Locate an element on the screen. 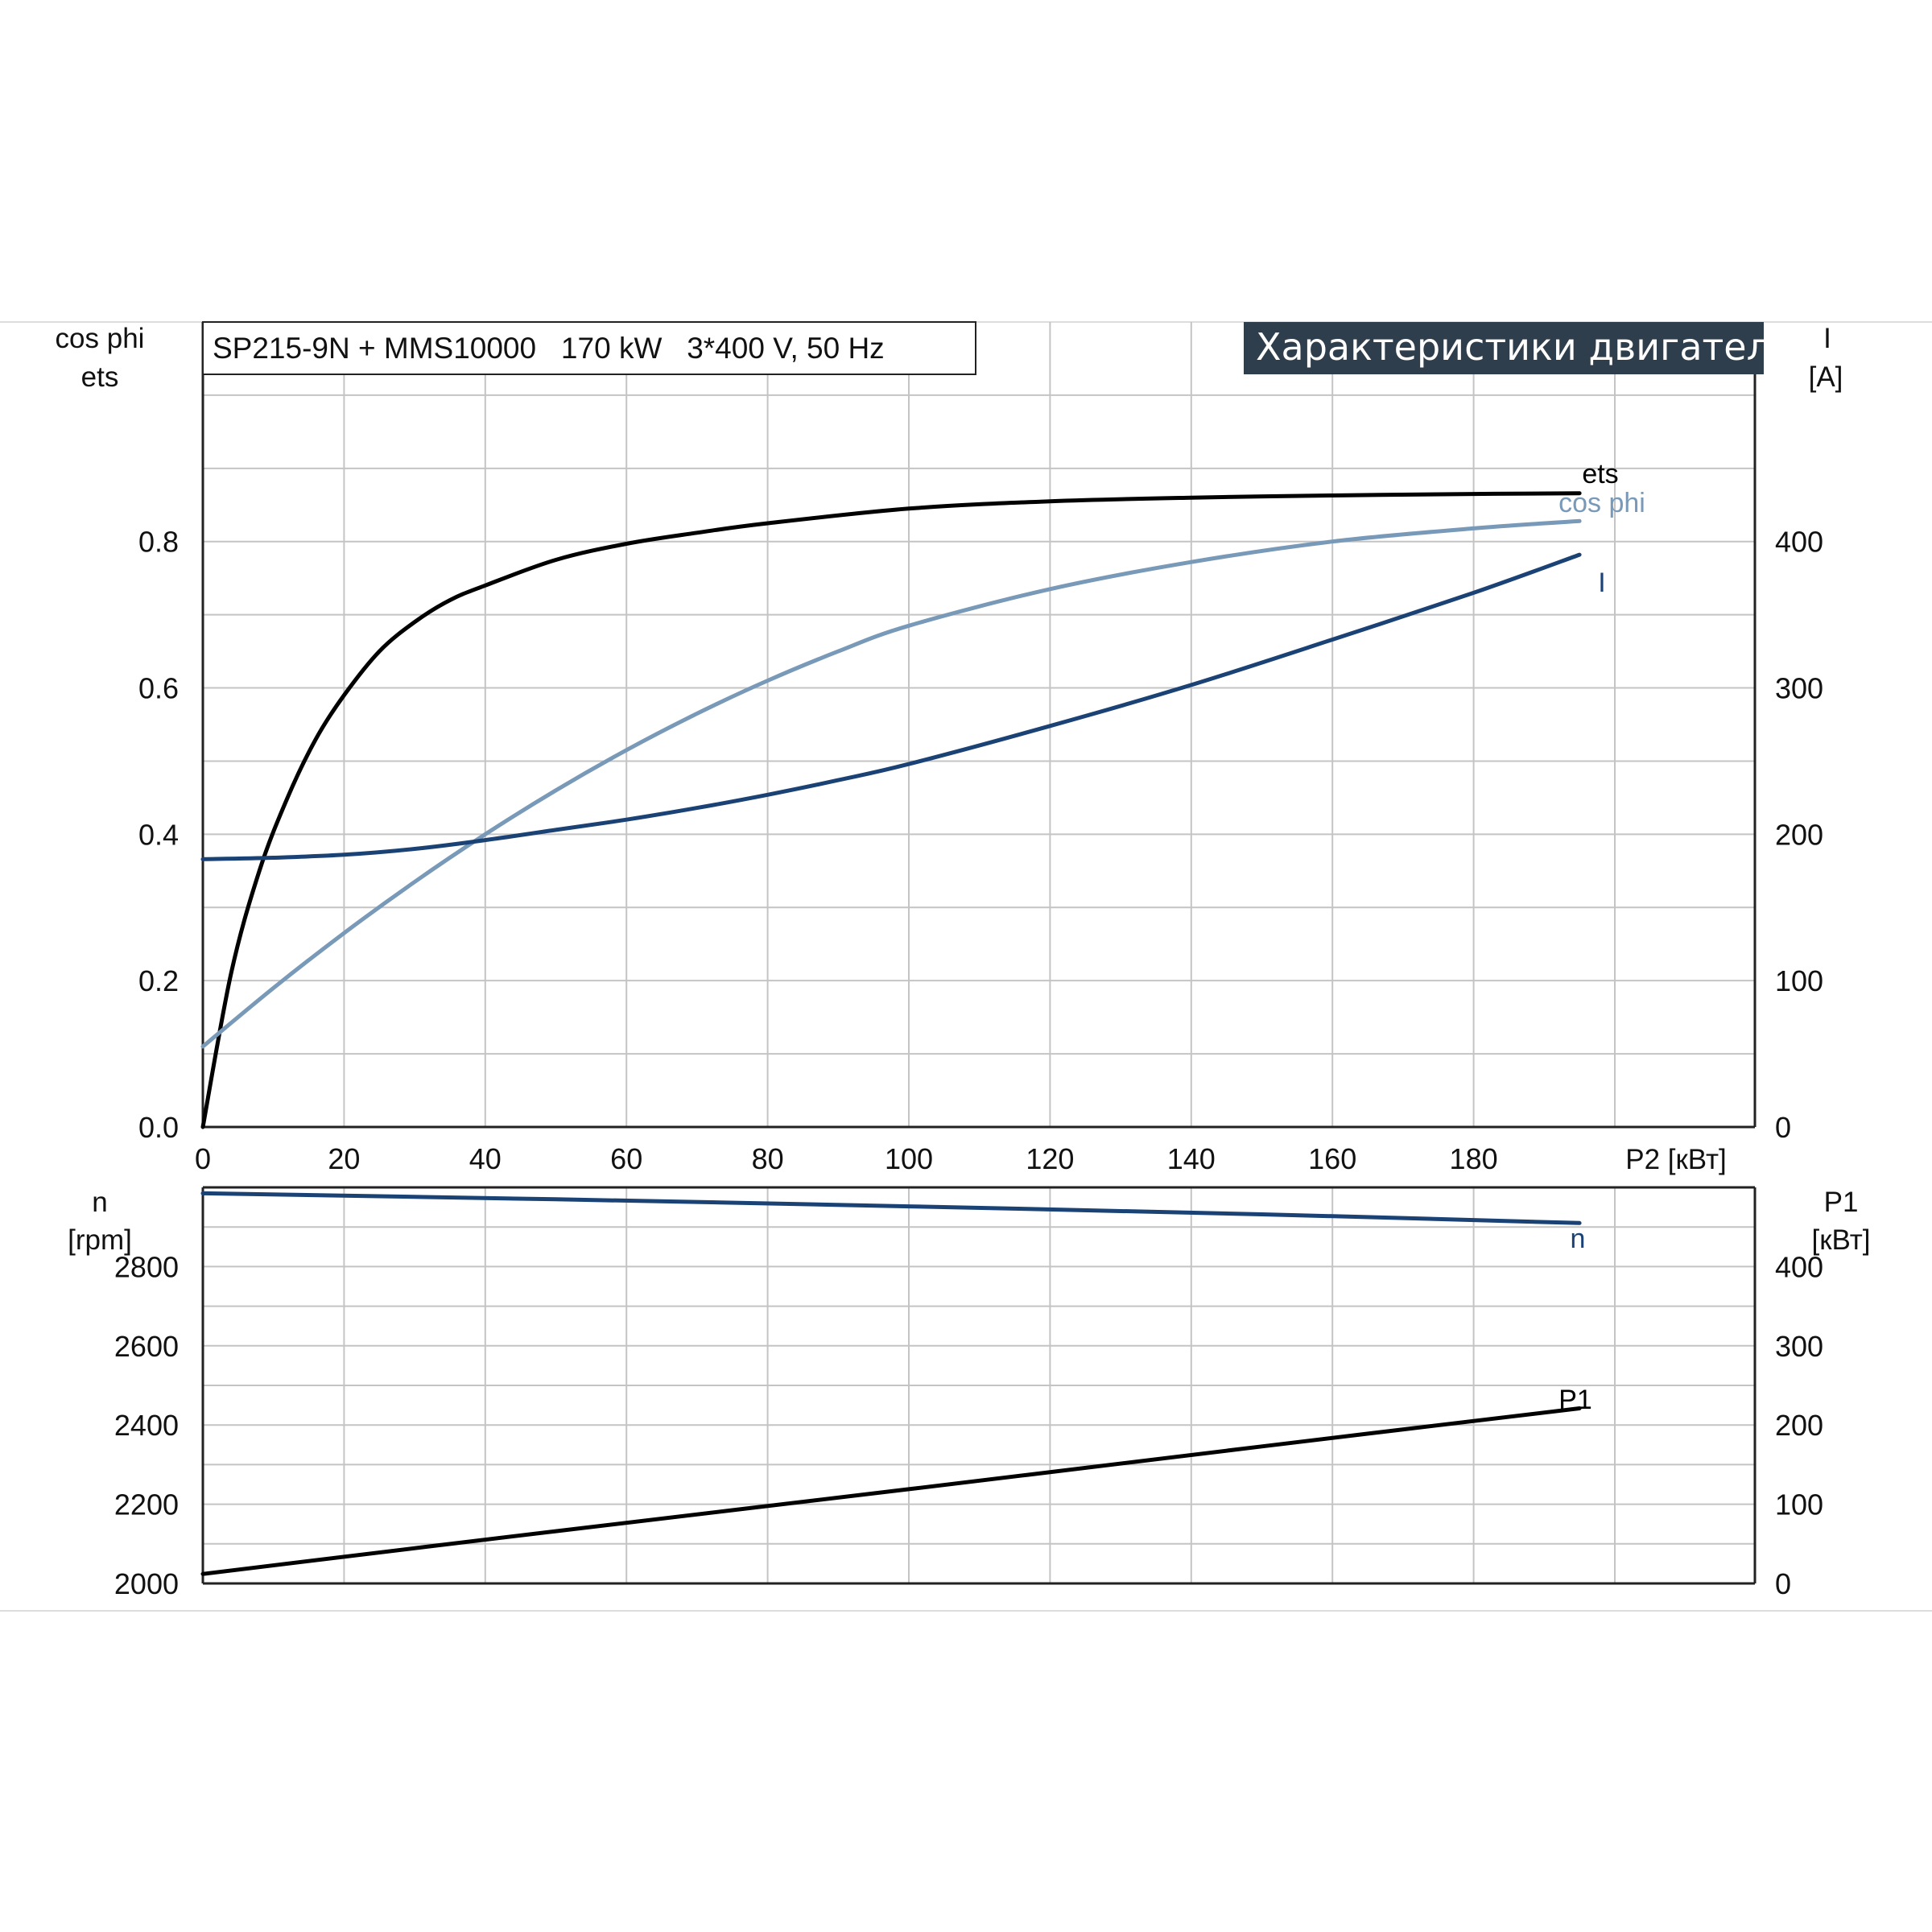  curve-label-ets: ets is located at coordinates (1600, 474).